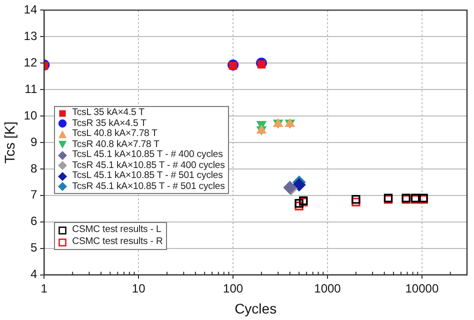 The image size is (474, 320). What do you see at coordinates (34, 141) in the screenshot?
I see `y-tick-label: 9` at bounding box center [34, 141].